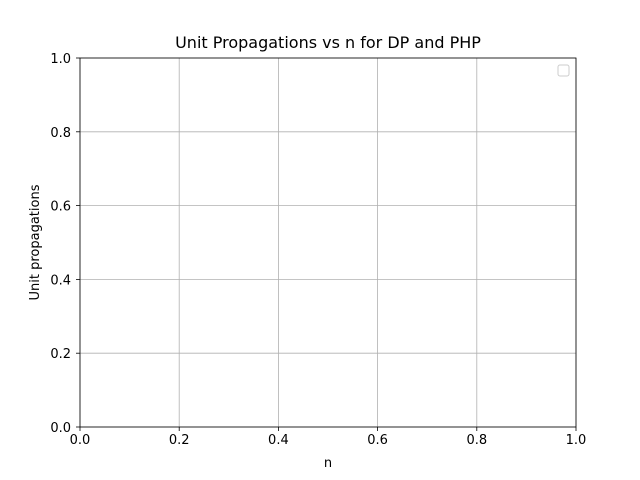 This screenshot has height=480, width=640. What do you see at coordinates (328, 437) in the screenshot?
I see `x-axis: 0.0 0.2 0.4 0.6 0.8 1.0` at bounding box center [328, 437].